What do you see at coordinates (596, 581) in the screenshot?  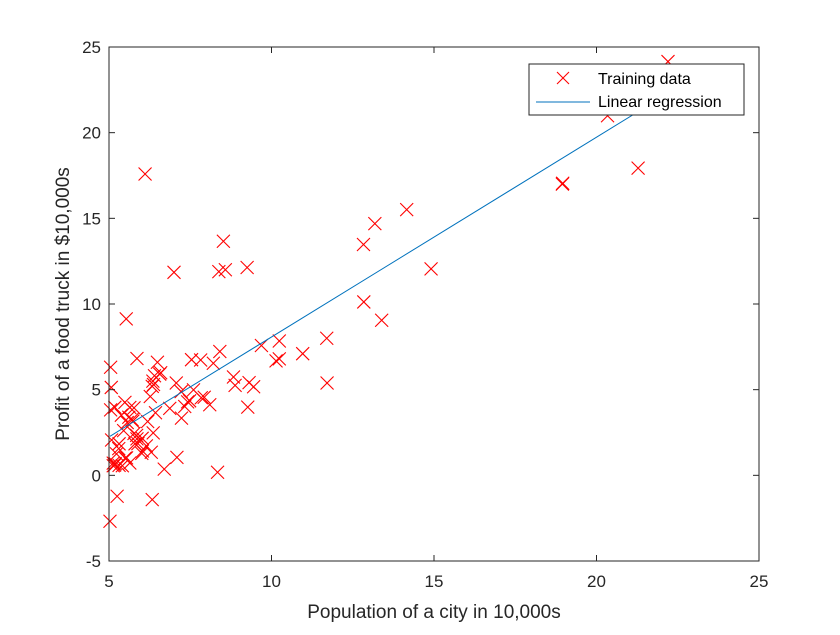 I see `x-tick-label: 20` at bounding box center [596, 581].